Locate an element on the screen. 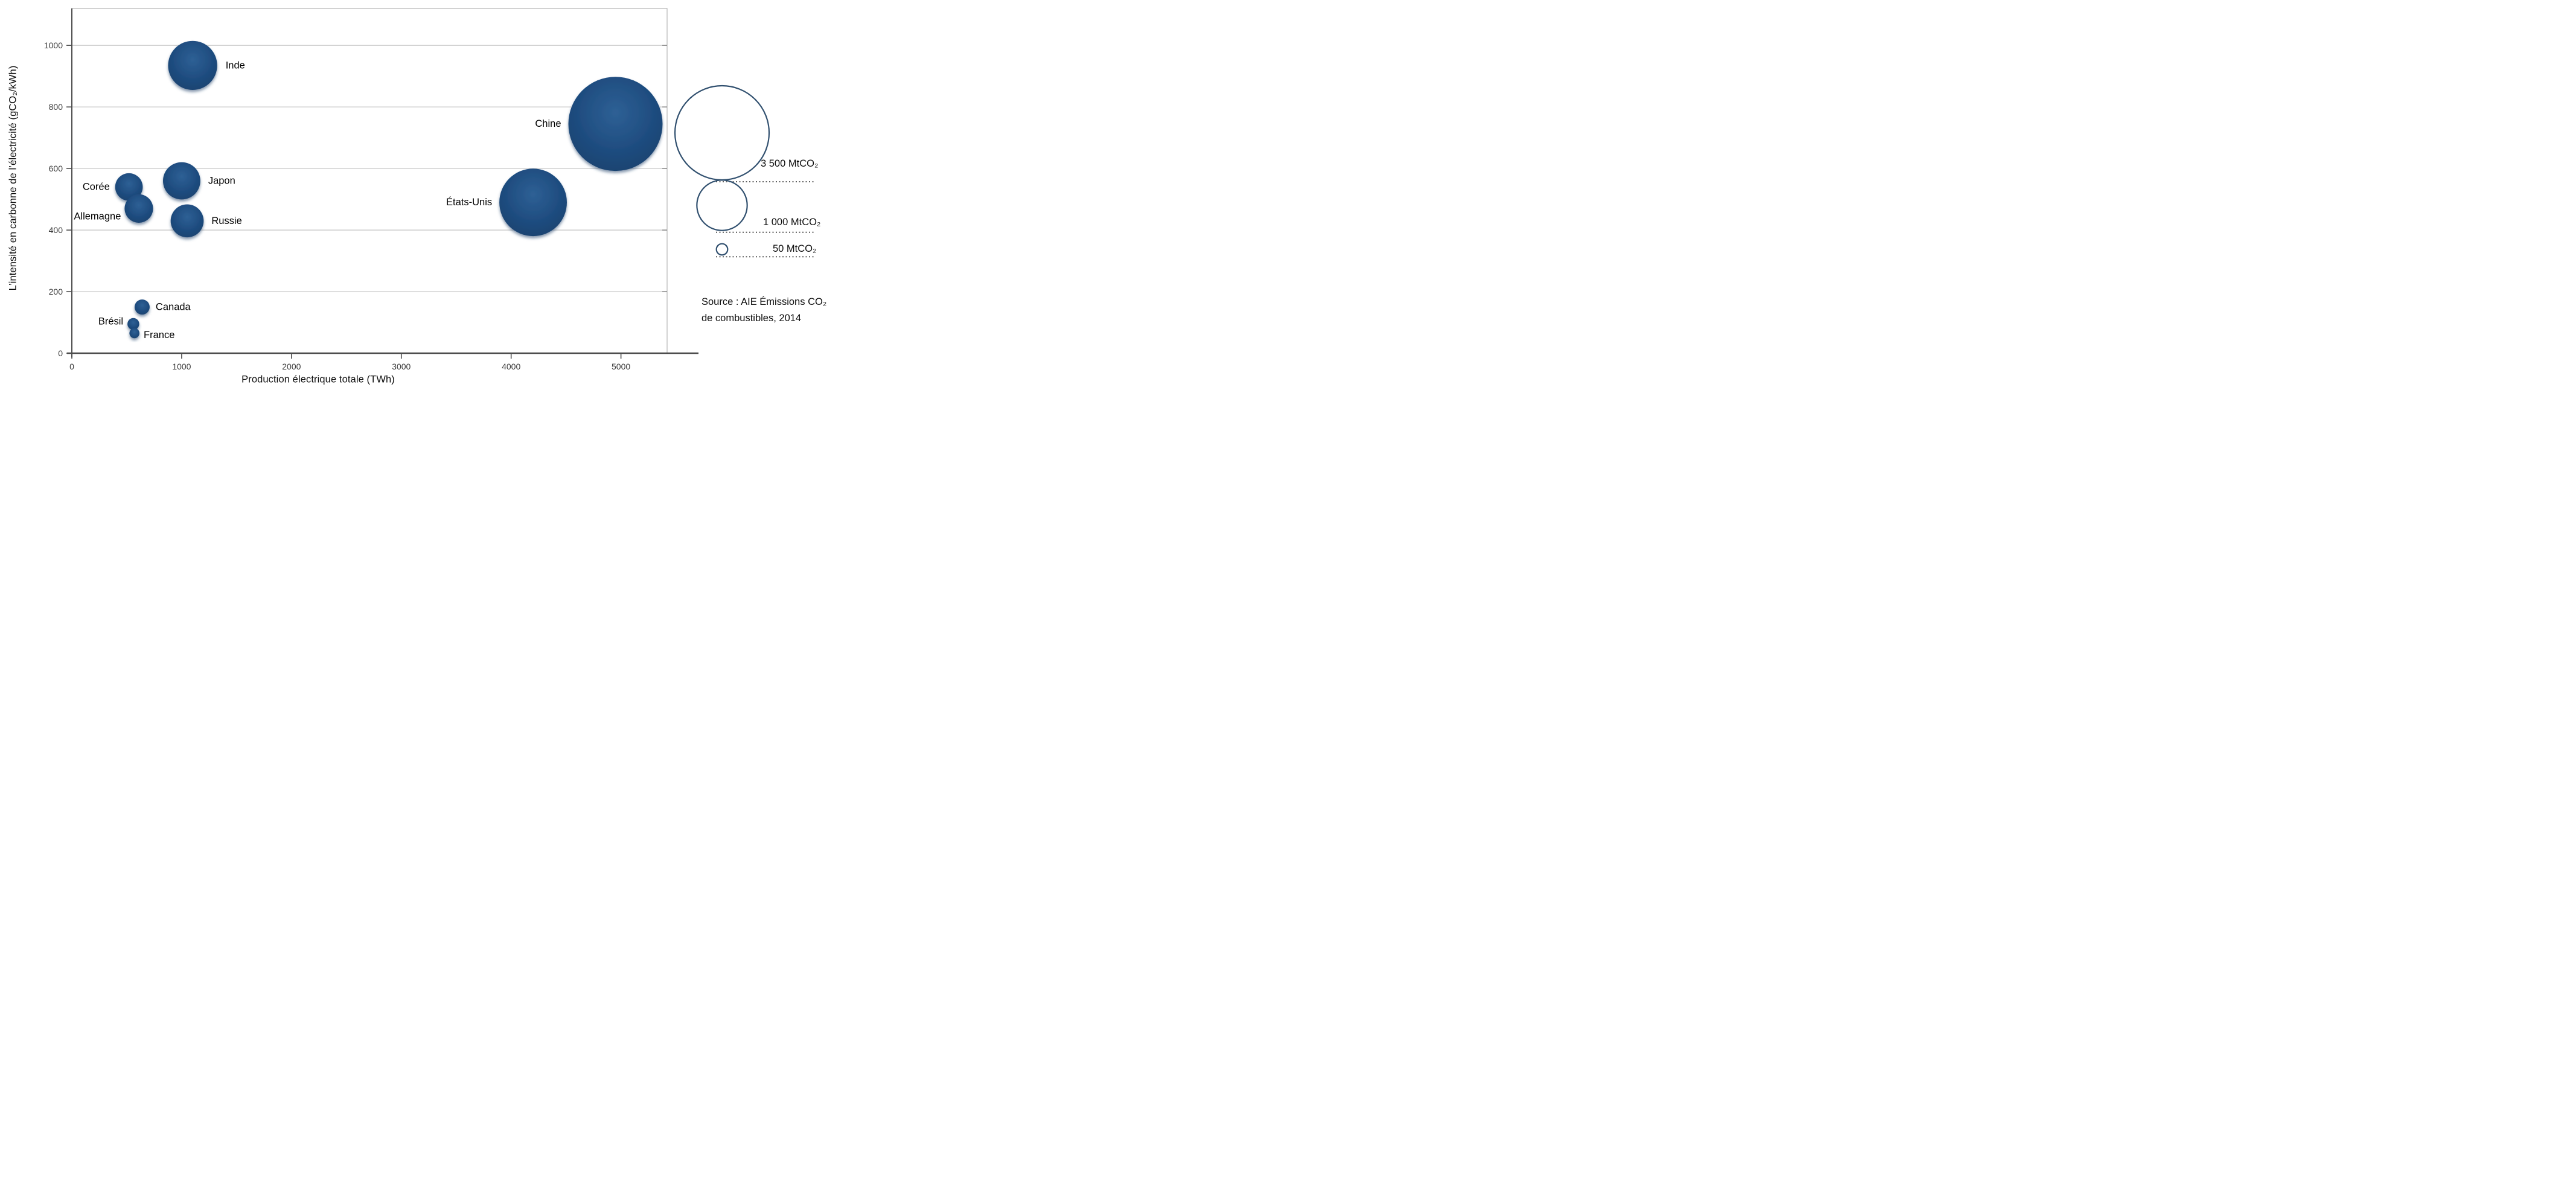 The height and width of the screenshot is (1190, 2576). y-tick-label-400: 400 is located at coordinates (56, 230).